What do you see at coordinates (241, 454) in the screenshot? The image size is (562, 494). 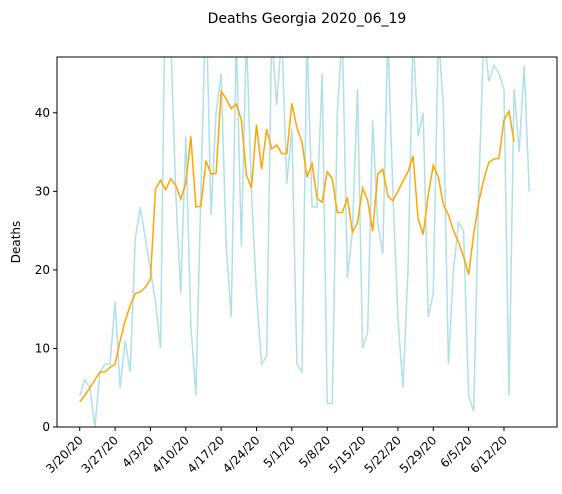 I see `x-tick-label: 4/24/20` at bounding box center [241, 454].